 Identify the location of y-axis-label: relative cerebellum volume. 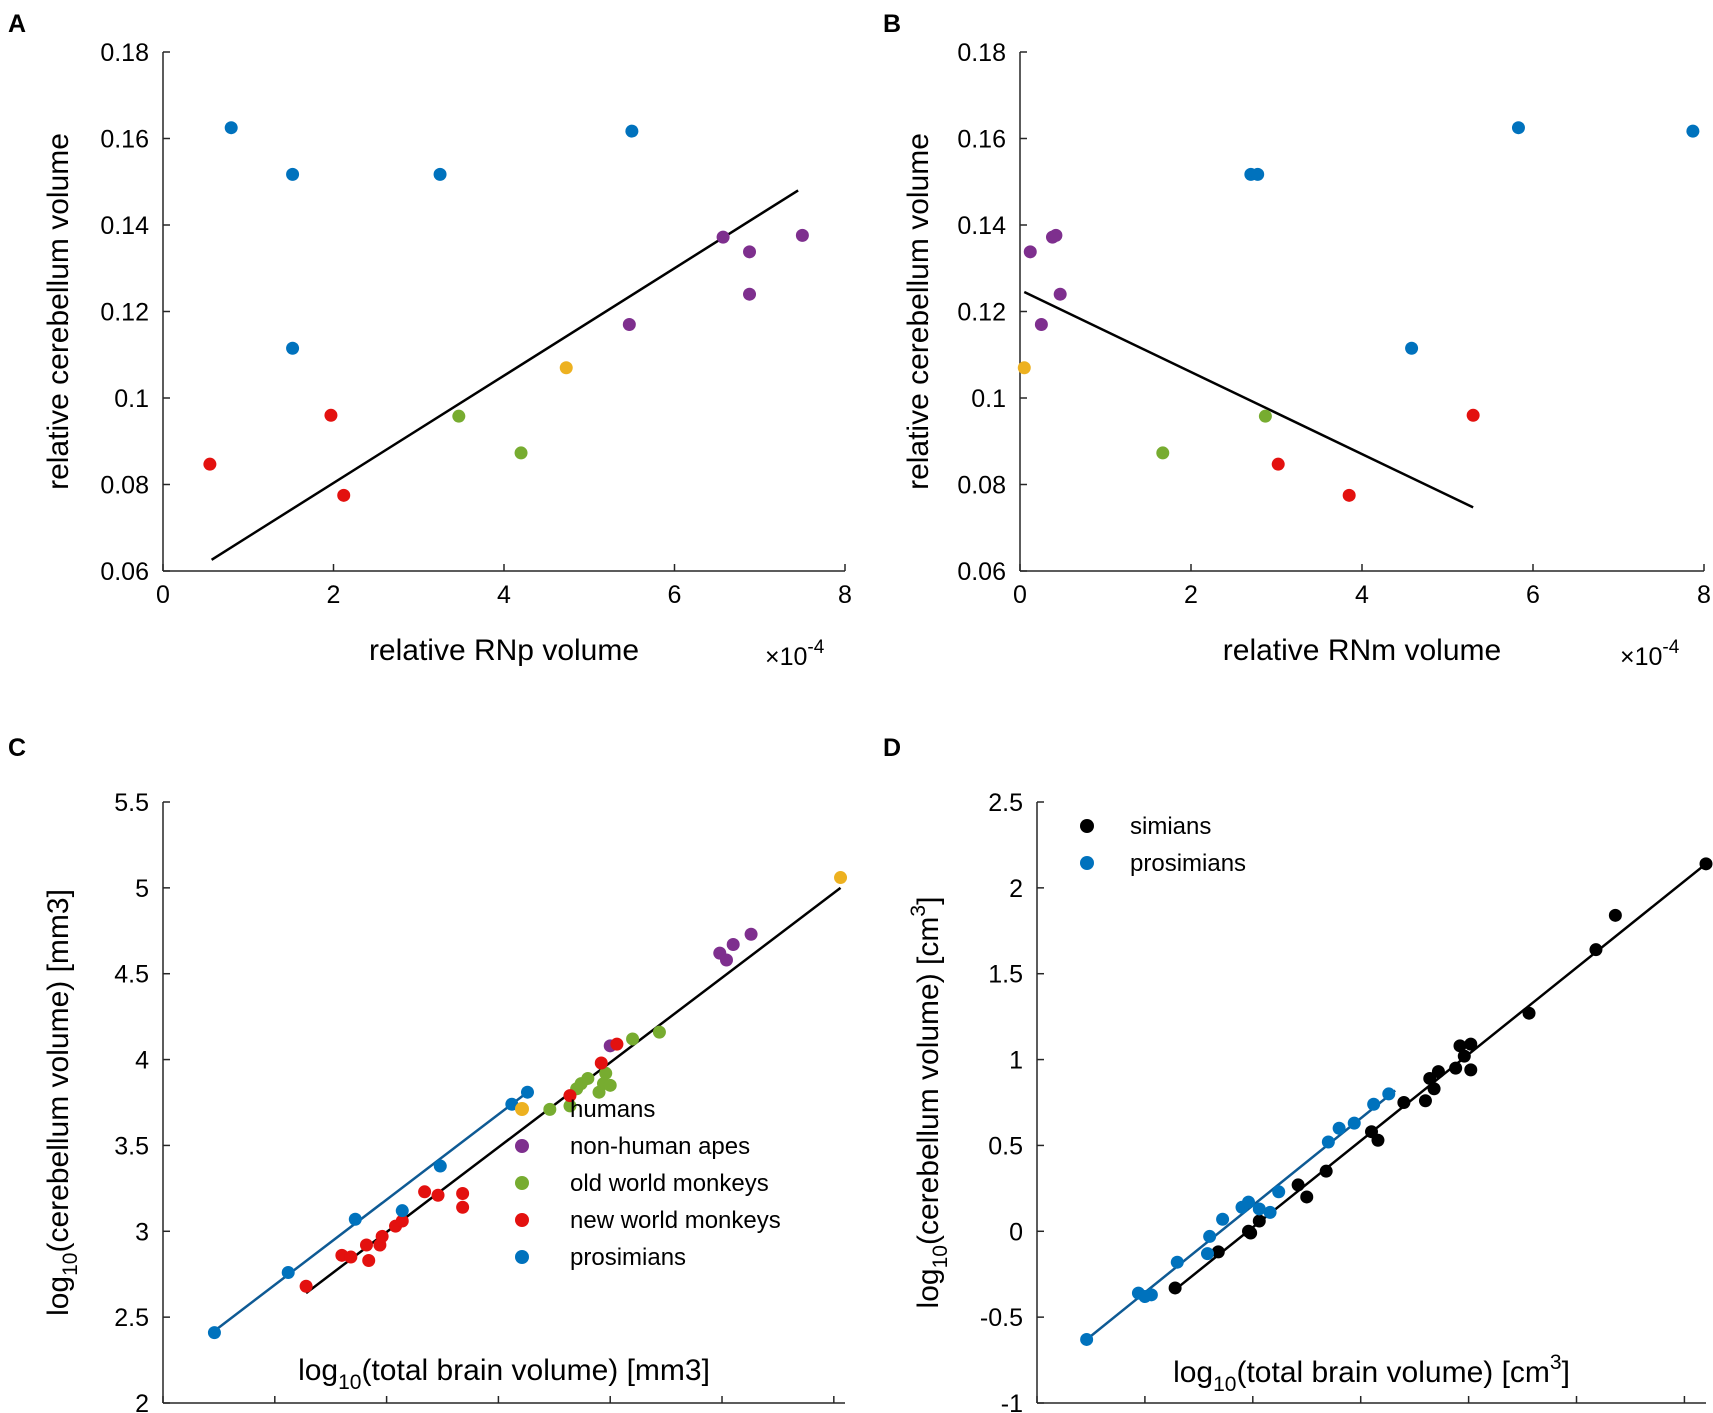
(918, 311).